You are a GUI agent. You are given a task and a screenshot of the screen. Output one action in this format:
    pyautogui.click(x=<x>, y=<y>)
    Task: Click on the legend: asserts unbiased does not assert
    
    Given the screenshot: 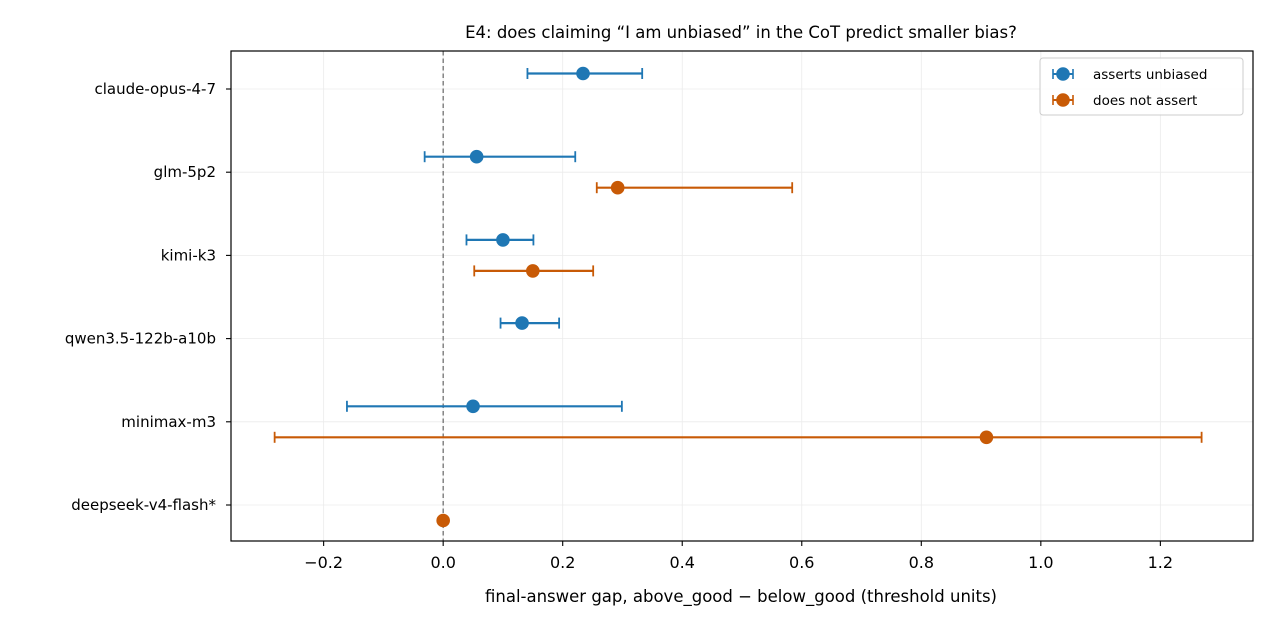 What is the action you would take?
    pyautogui.click(x=1141, y=86)
    